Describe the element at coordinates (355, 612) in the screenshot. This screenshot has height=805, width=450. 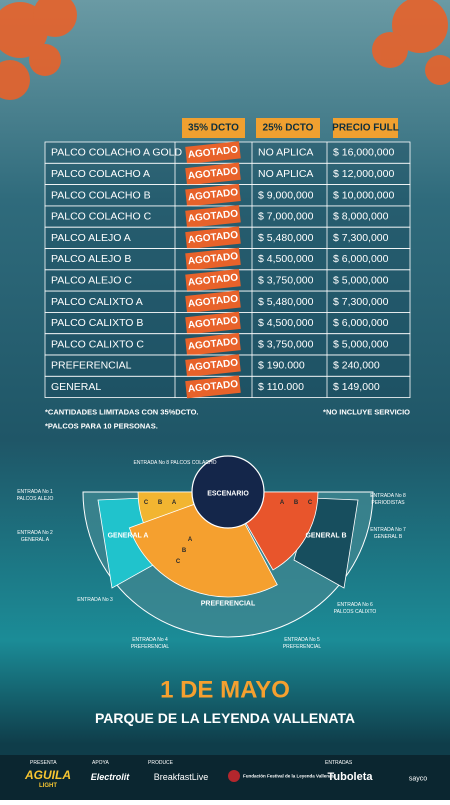
I see `entrance-label: PALCOS CALIXTO` at that location.